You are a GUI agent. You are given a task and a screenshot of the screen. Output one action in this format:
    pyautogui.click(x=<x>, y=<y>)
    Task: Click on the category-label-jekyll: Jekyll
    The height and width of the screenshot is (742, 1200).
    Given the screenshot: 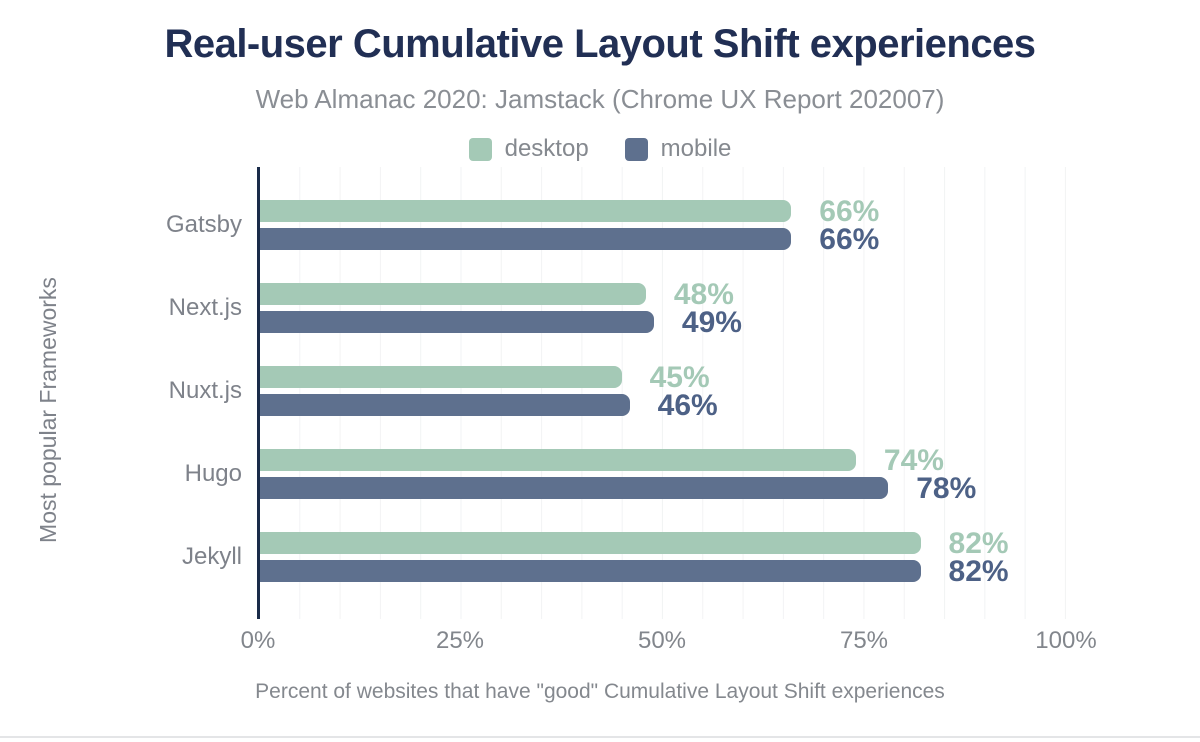 What is the action you would take?
    pyautogui.click(x=211, y=556)
    